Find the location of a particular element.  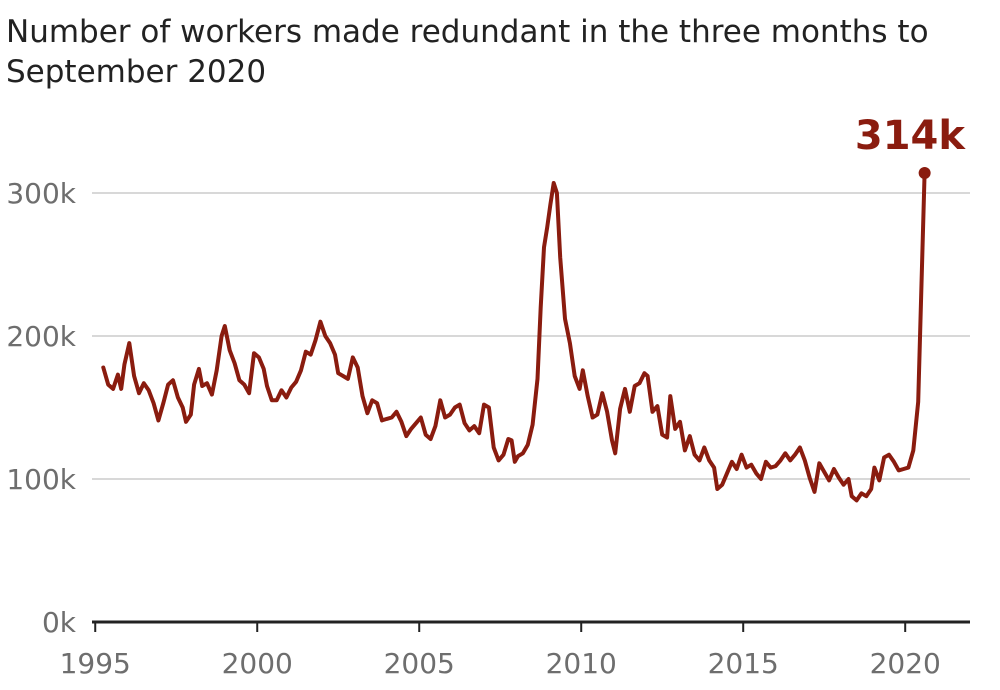

y-tick-label-300k: 300k is located at coordinates (41, 193).